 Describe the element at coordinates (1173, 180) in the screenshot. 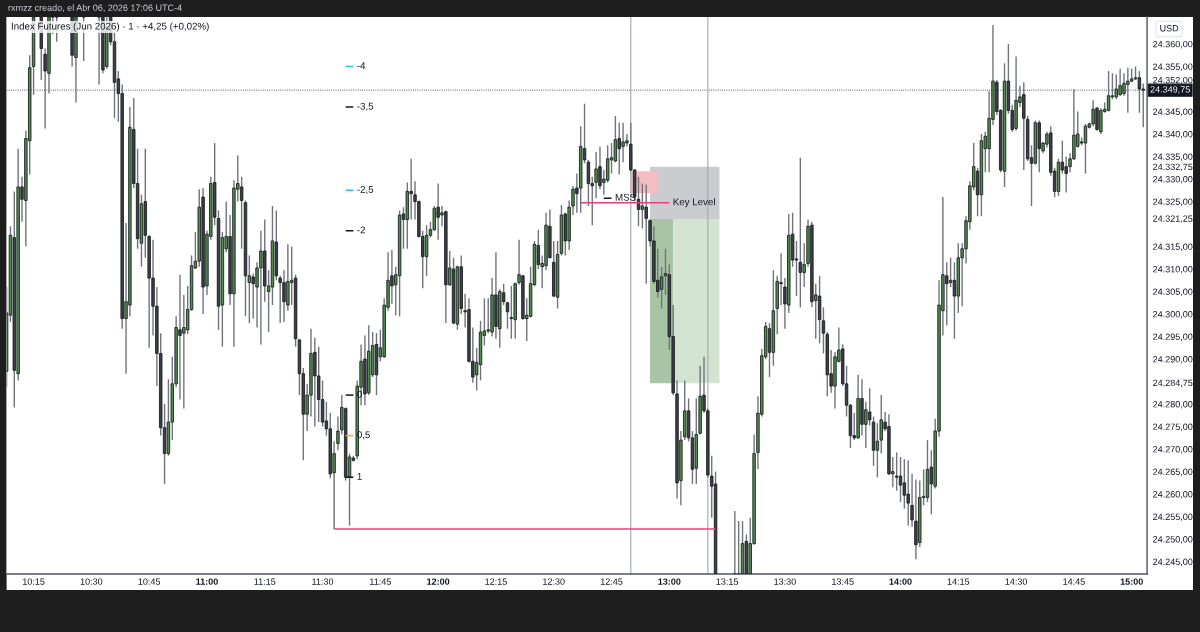

I see `y-tick-label: 24.330,00` at that location.